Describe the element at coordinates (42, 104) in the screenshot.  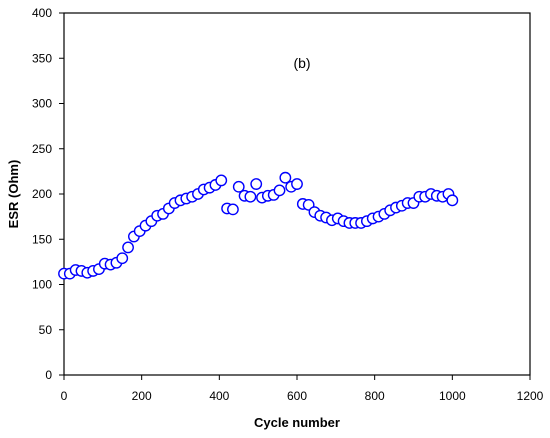
I see `y-tick-label: 300` at that location.